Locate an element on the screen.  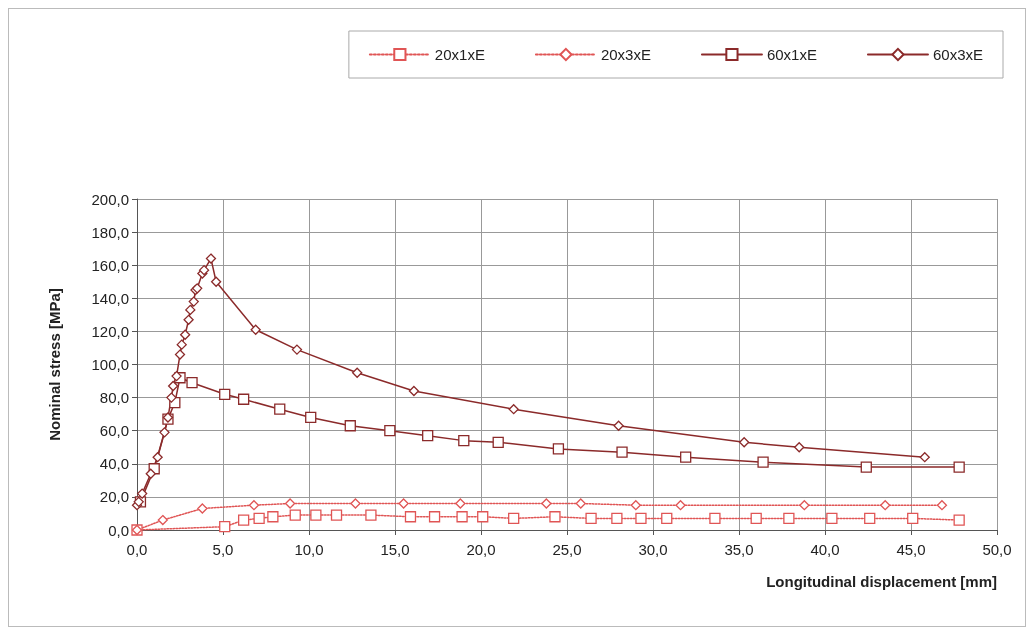
x-tick-label: 5,0 is located at coordinates (223, 549).